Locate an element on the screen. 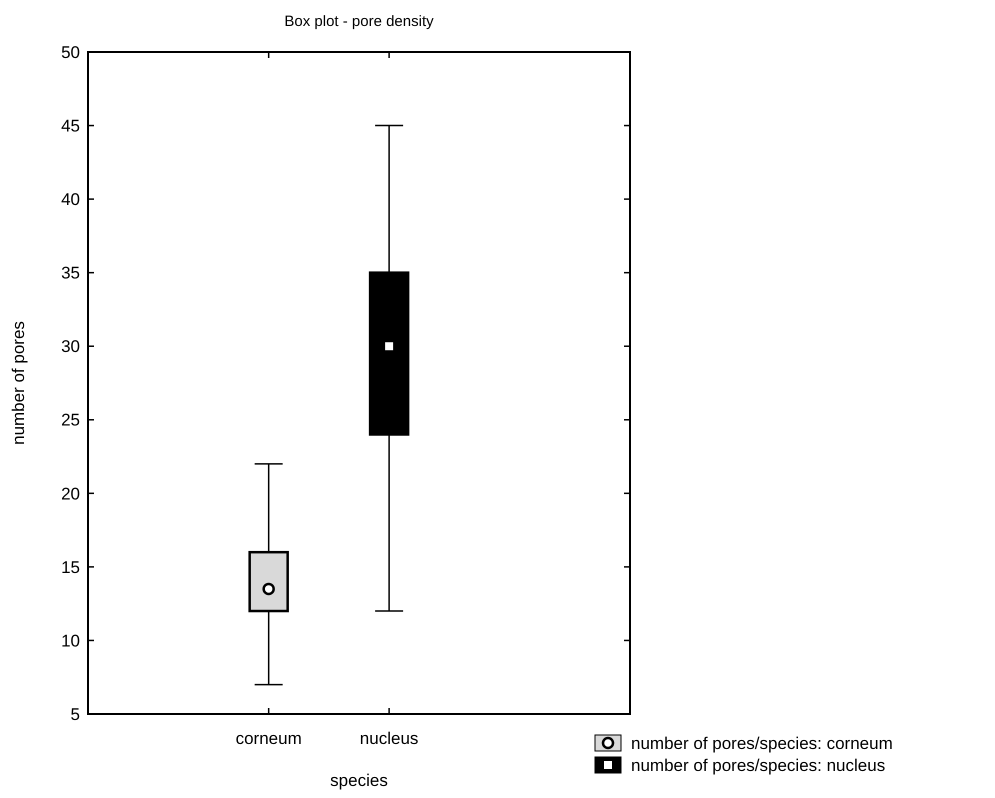  y-tick-label: 15 is located at coordinates (70, 567).